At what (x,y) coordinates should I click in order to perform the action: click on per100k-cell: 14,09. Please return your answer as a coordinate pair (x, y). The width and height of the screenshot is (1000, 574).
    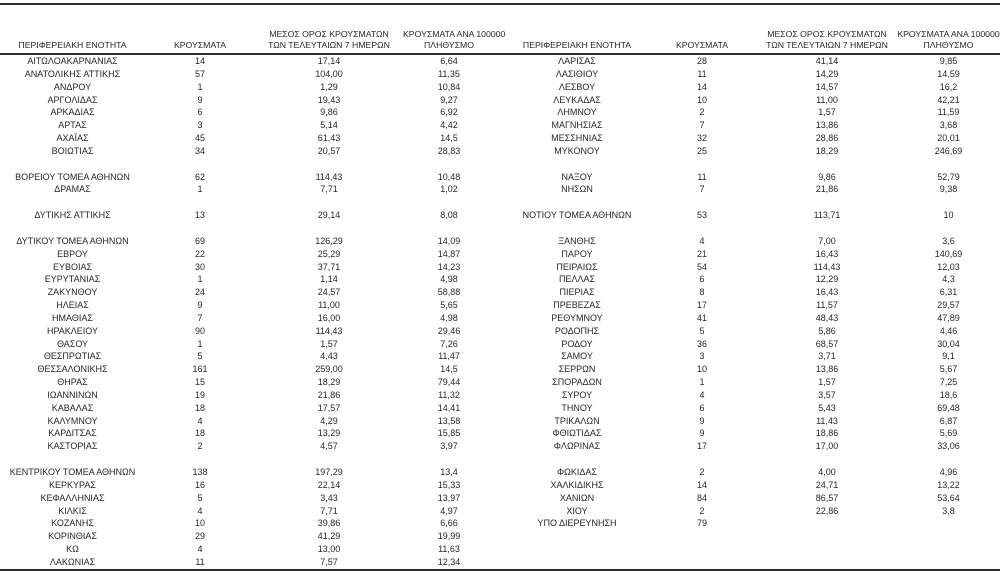
    Looking at the image, I should click on (449, 240).